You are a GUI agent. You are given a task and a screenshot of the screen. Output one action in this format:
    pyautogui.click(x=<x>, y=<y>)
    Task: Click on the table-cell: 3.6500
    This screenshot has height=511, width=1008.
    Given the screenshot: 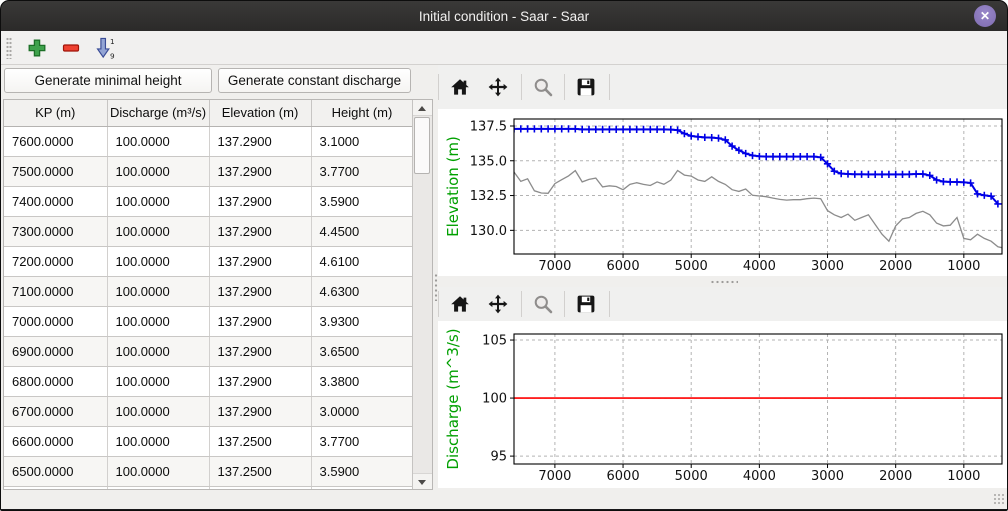 What is the action you would take?
    pyautogui.click(x=362, y=351)
    